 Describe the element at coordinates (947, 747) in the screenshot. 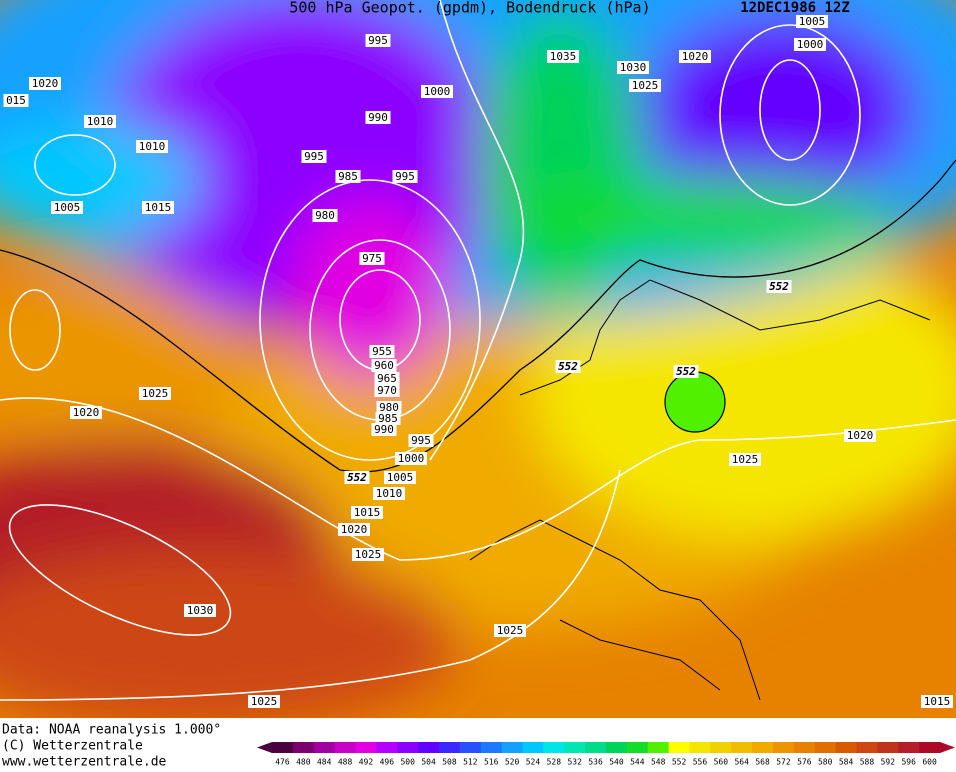

I see `scale-arrow-high` at that location.